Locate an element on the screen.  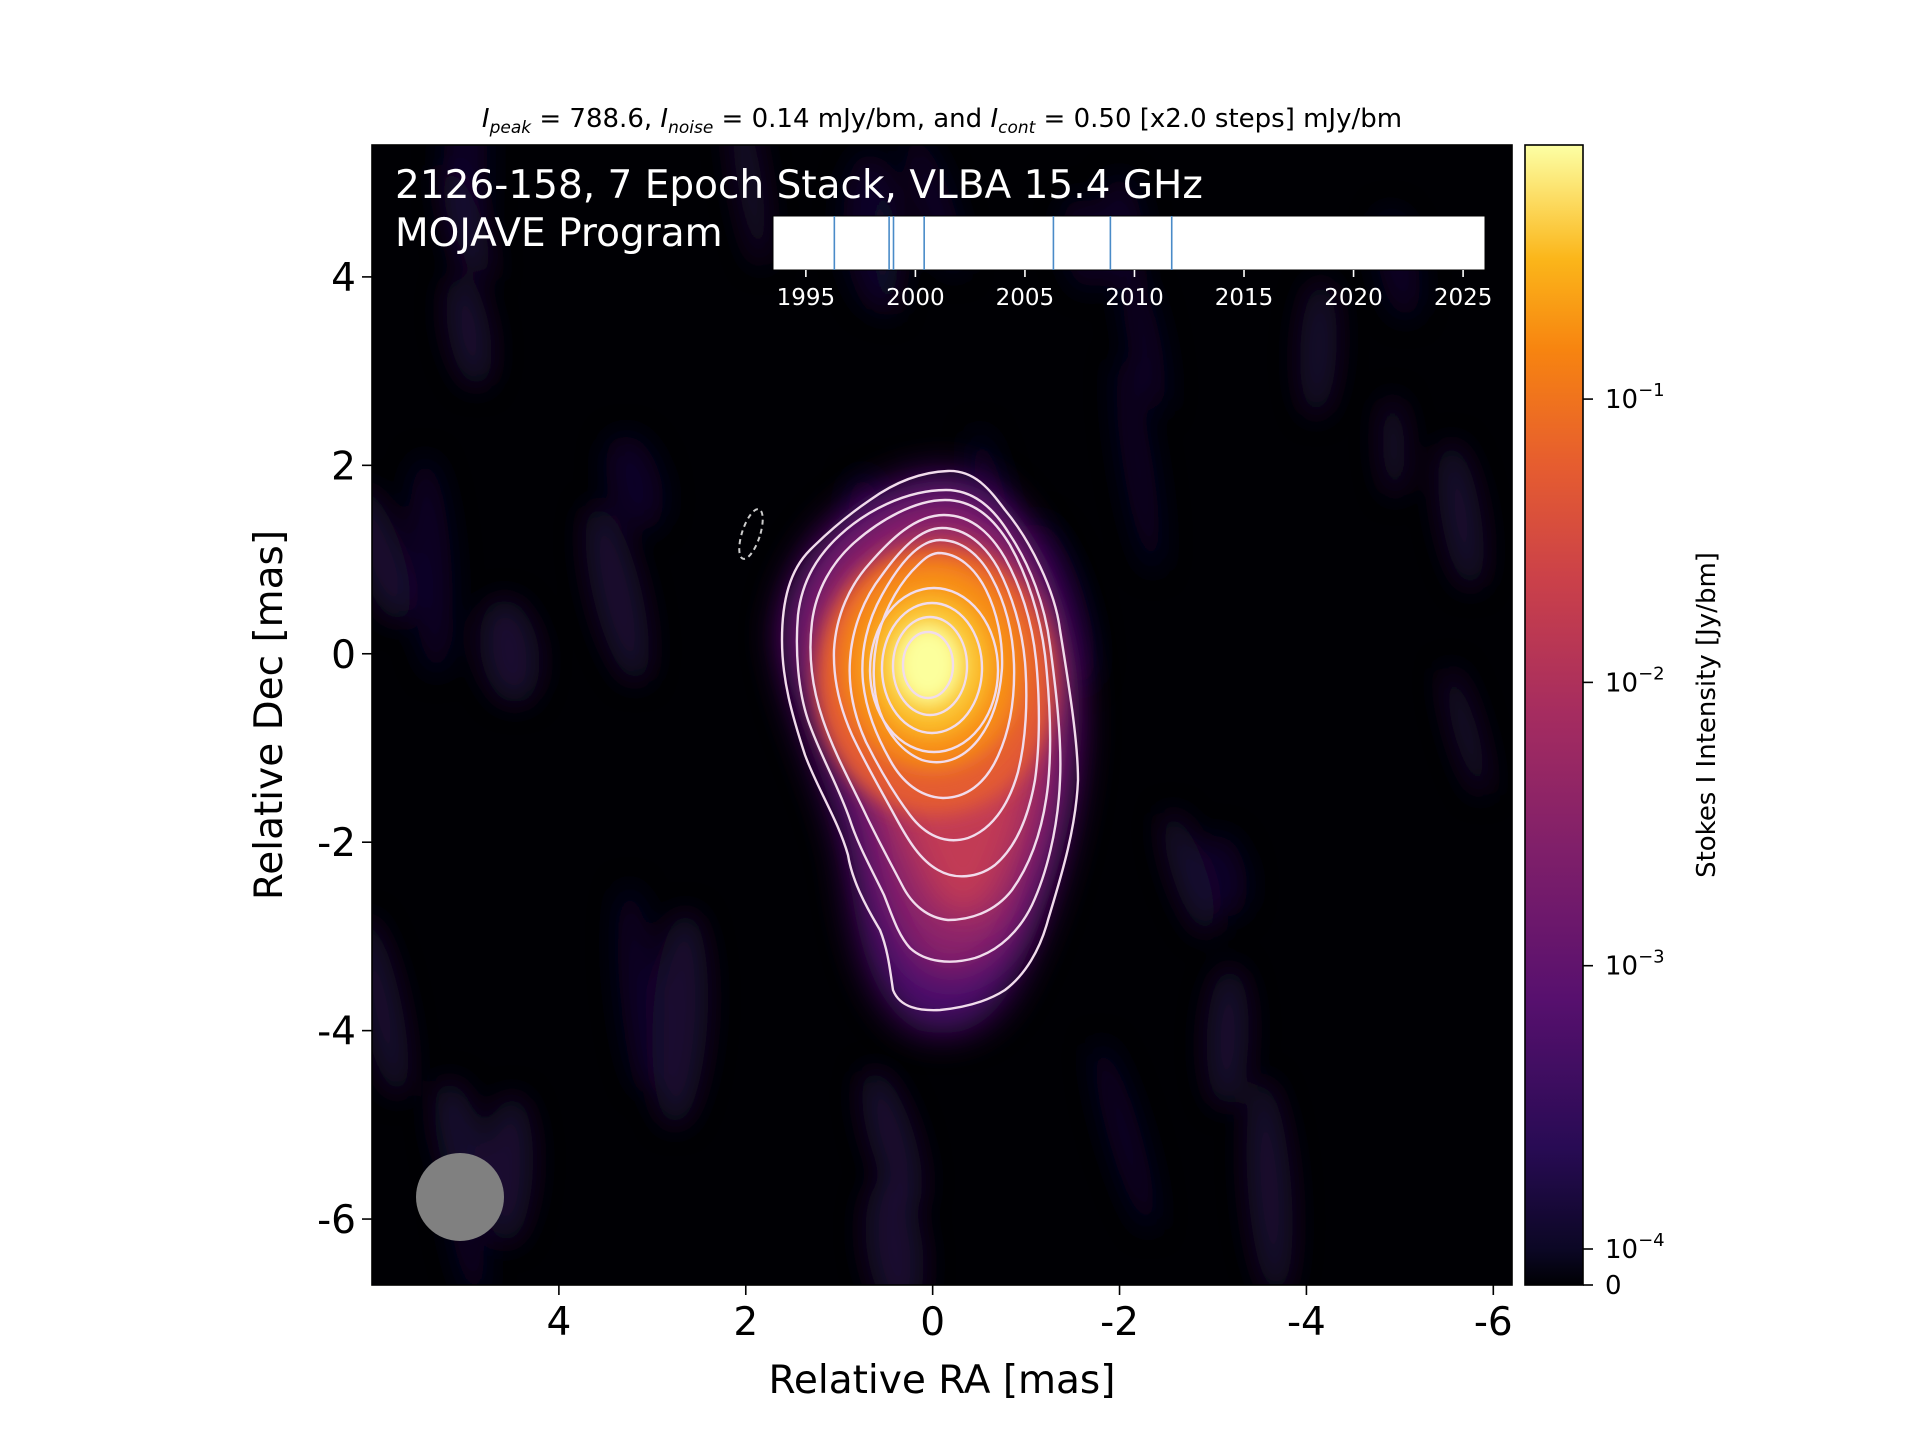
epoch-timeline: 1995 2000 2005 2010 2015 2020 2025 is located at coordinates (1132, 263).